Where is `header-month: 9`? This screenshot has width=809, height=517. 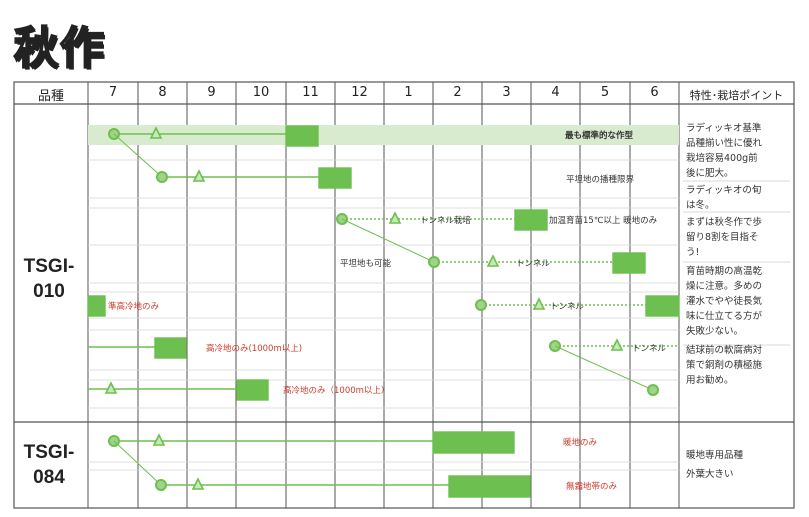
header-month: 9 is located at coordinates (211, 92).